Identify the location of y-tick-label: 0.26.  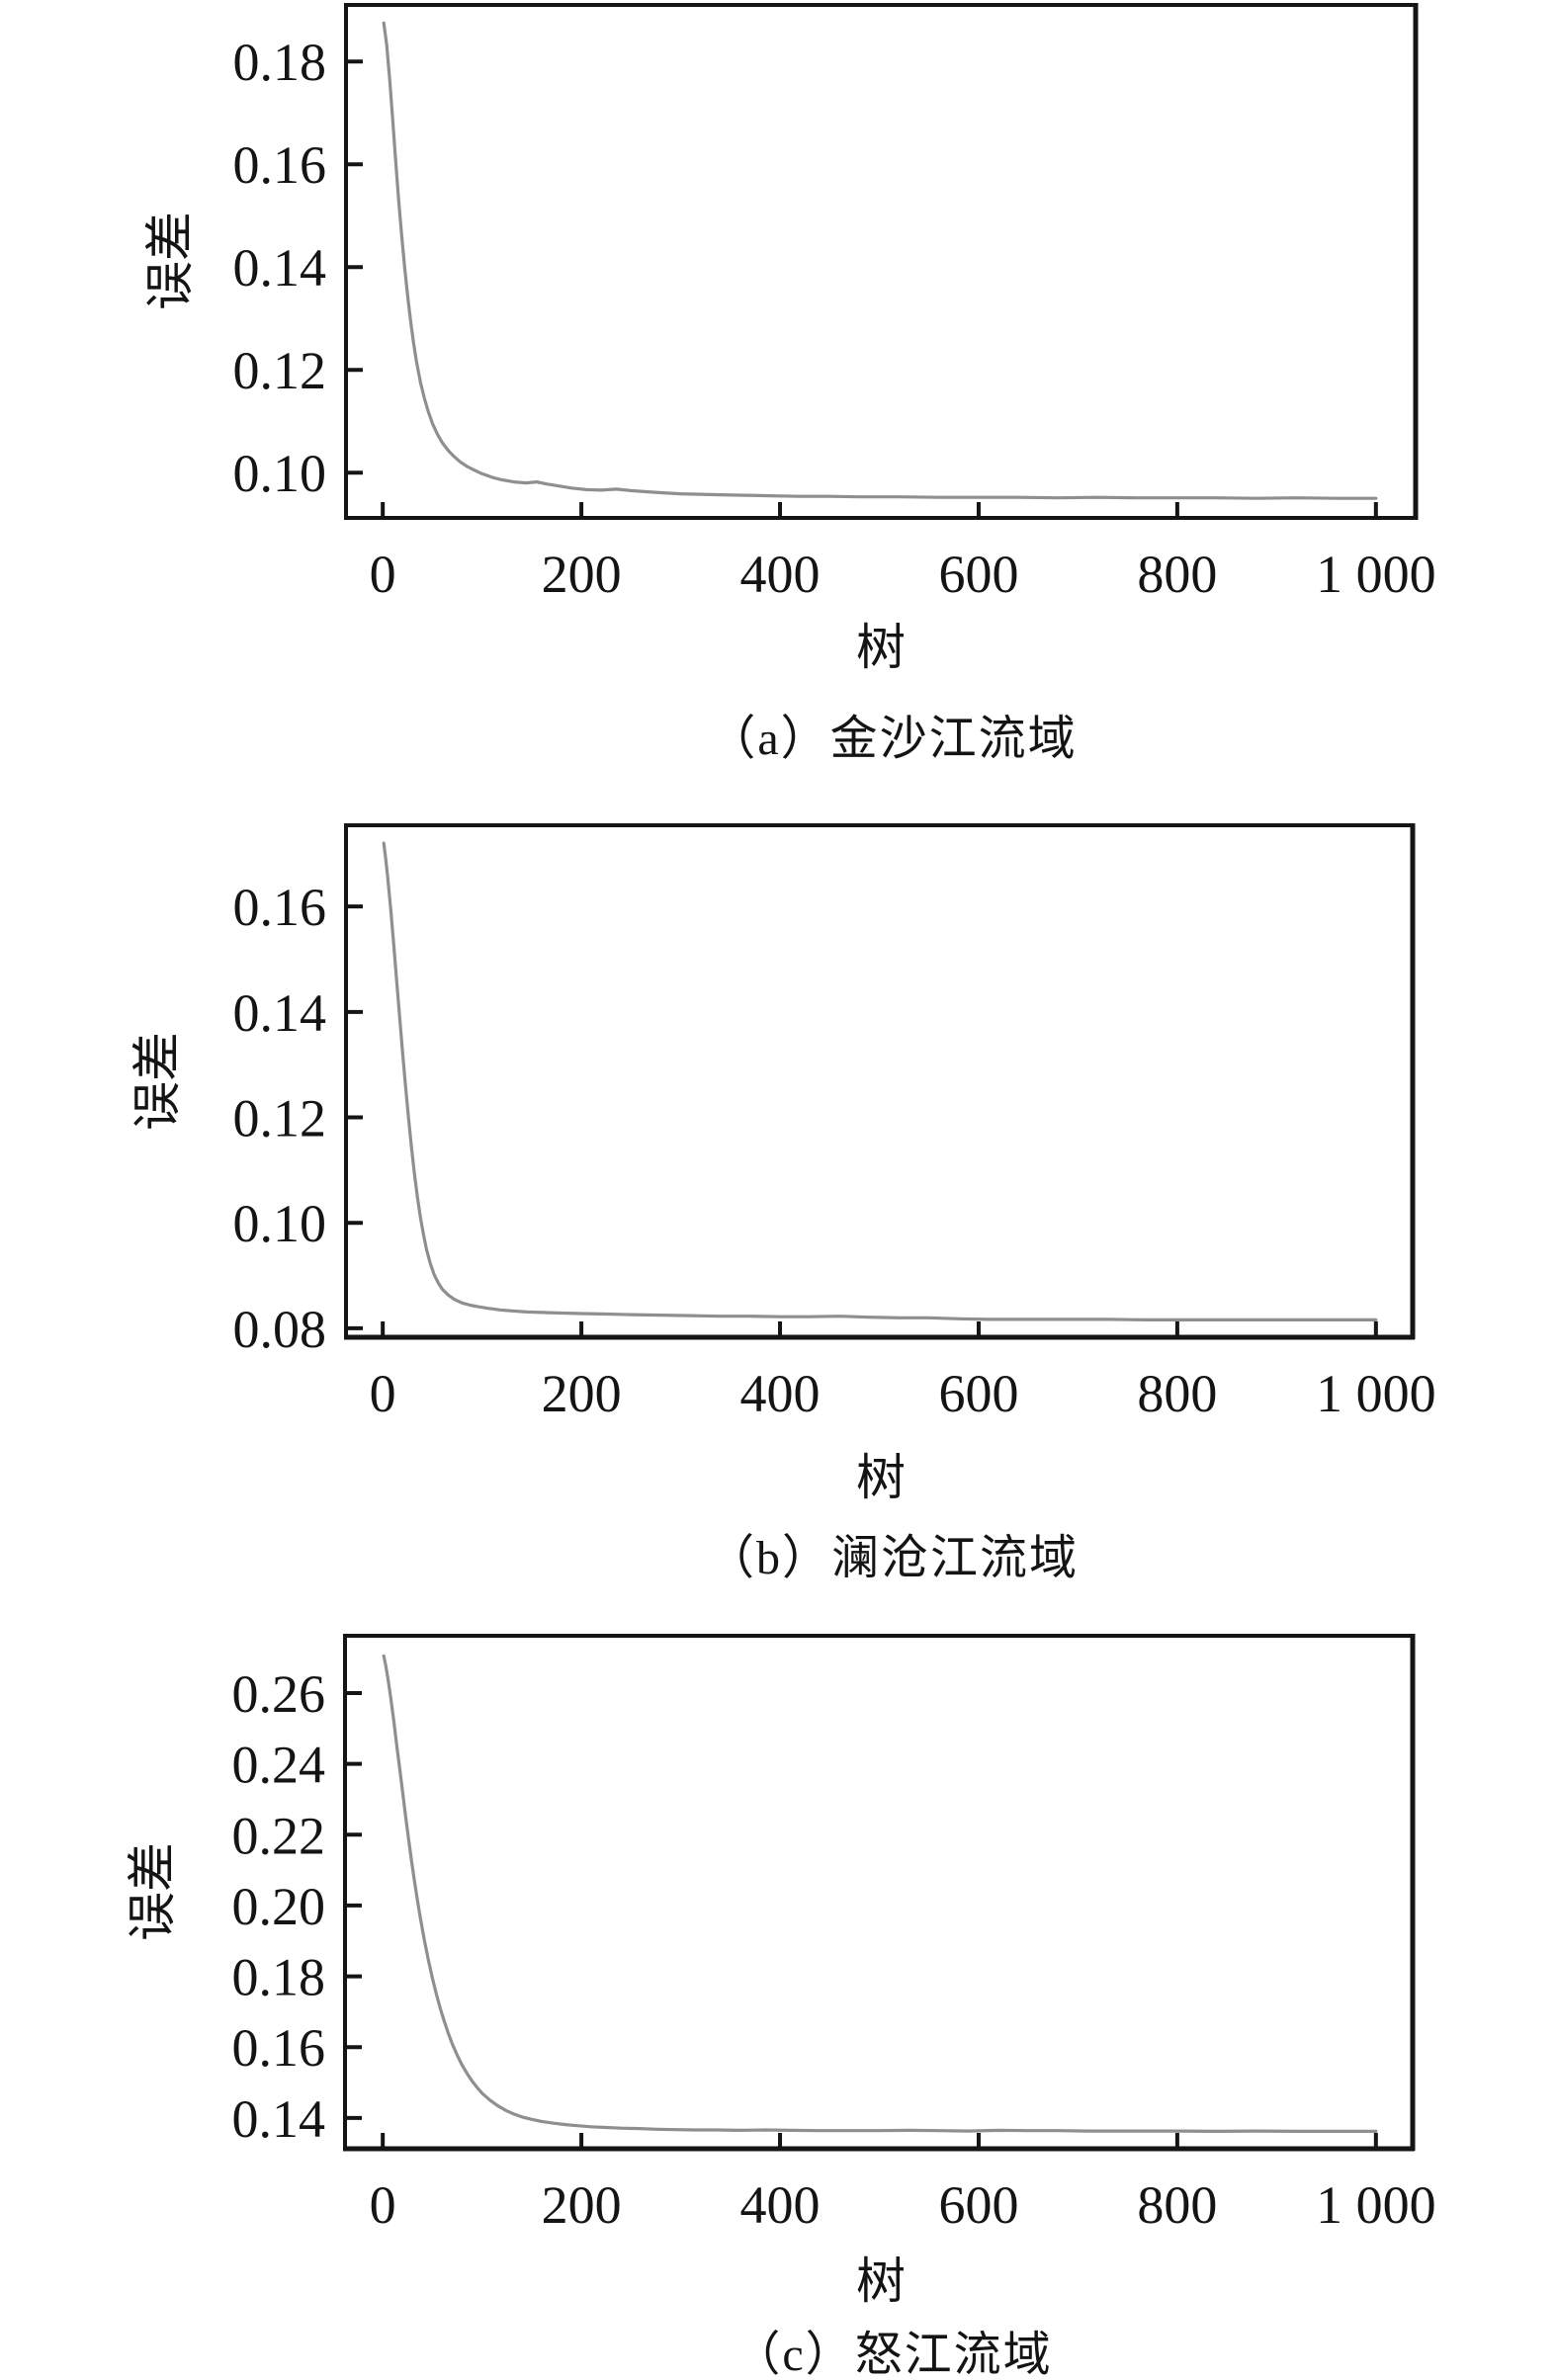
(279, 1694).